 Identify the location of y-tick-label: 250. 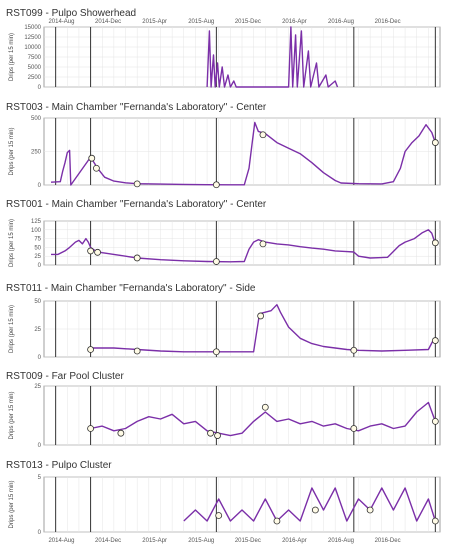
(36, 153).